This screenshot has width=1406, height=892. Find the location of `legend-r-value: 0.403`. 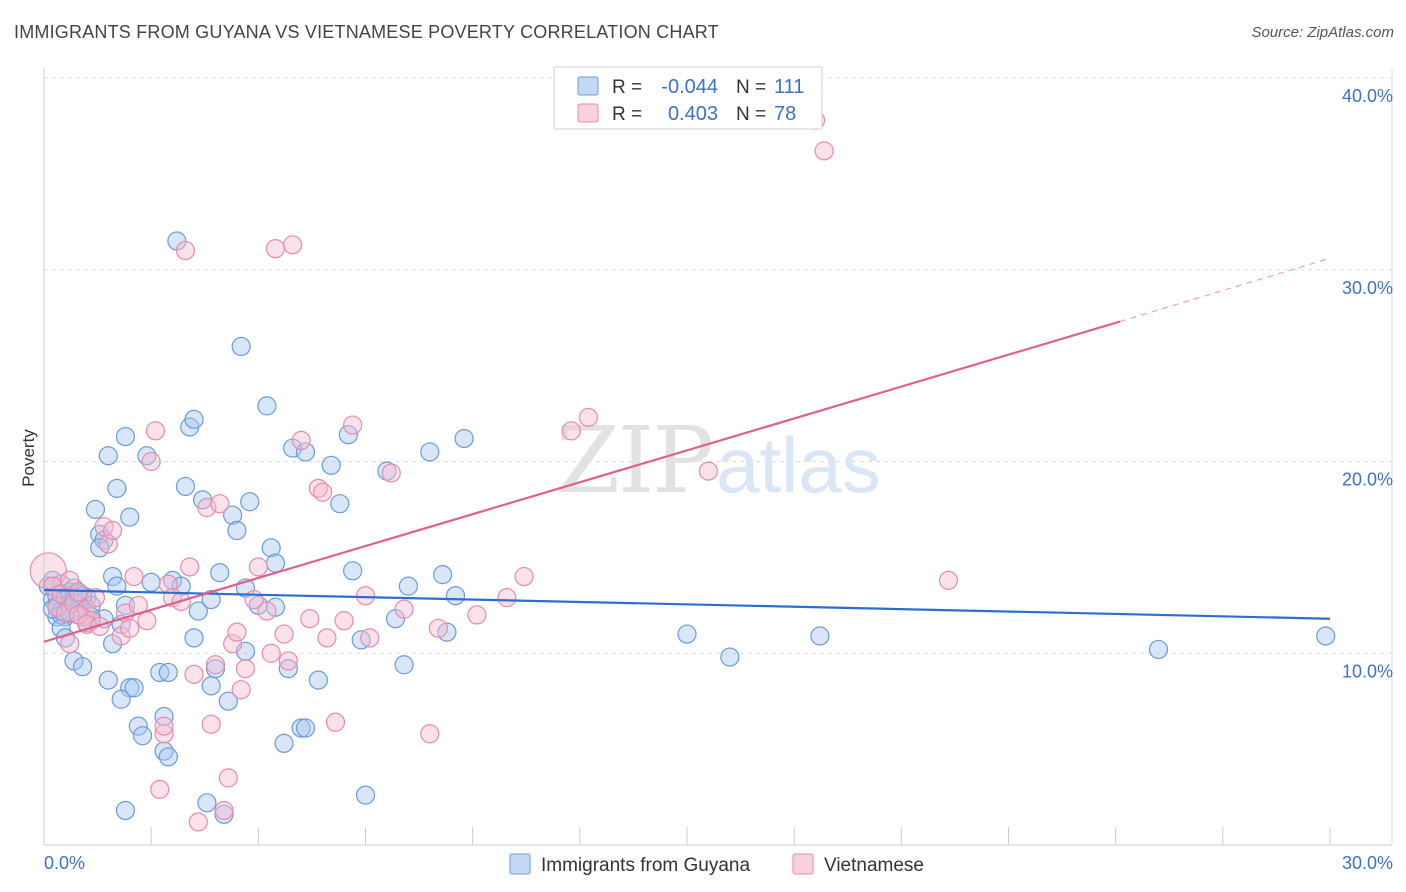

legend-r-value: 0.403 is located at coordinates (693, 114).